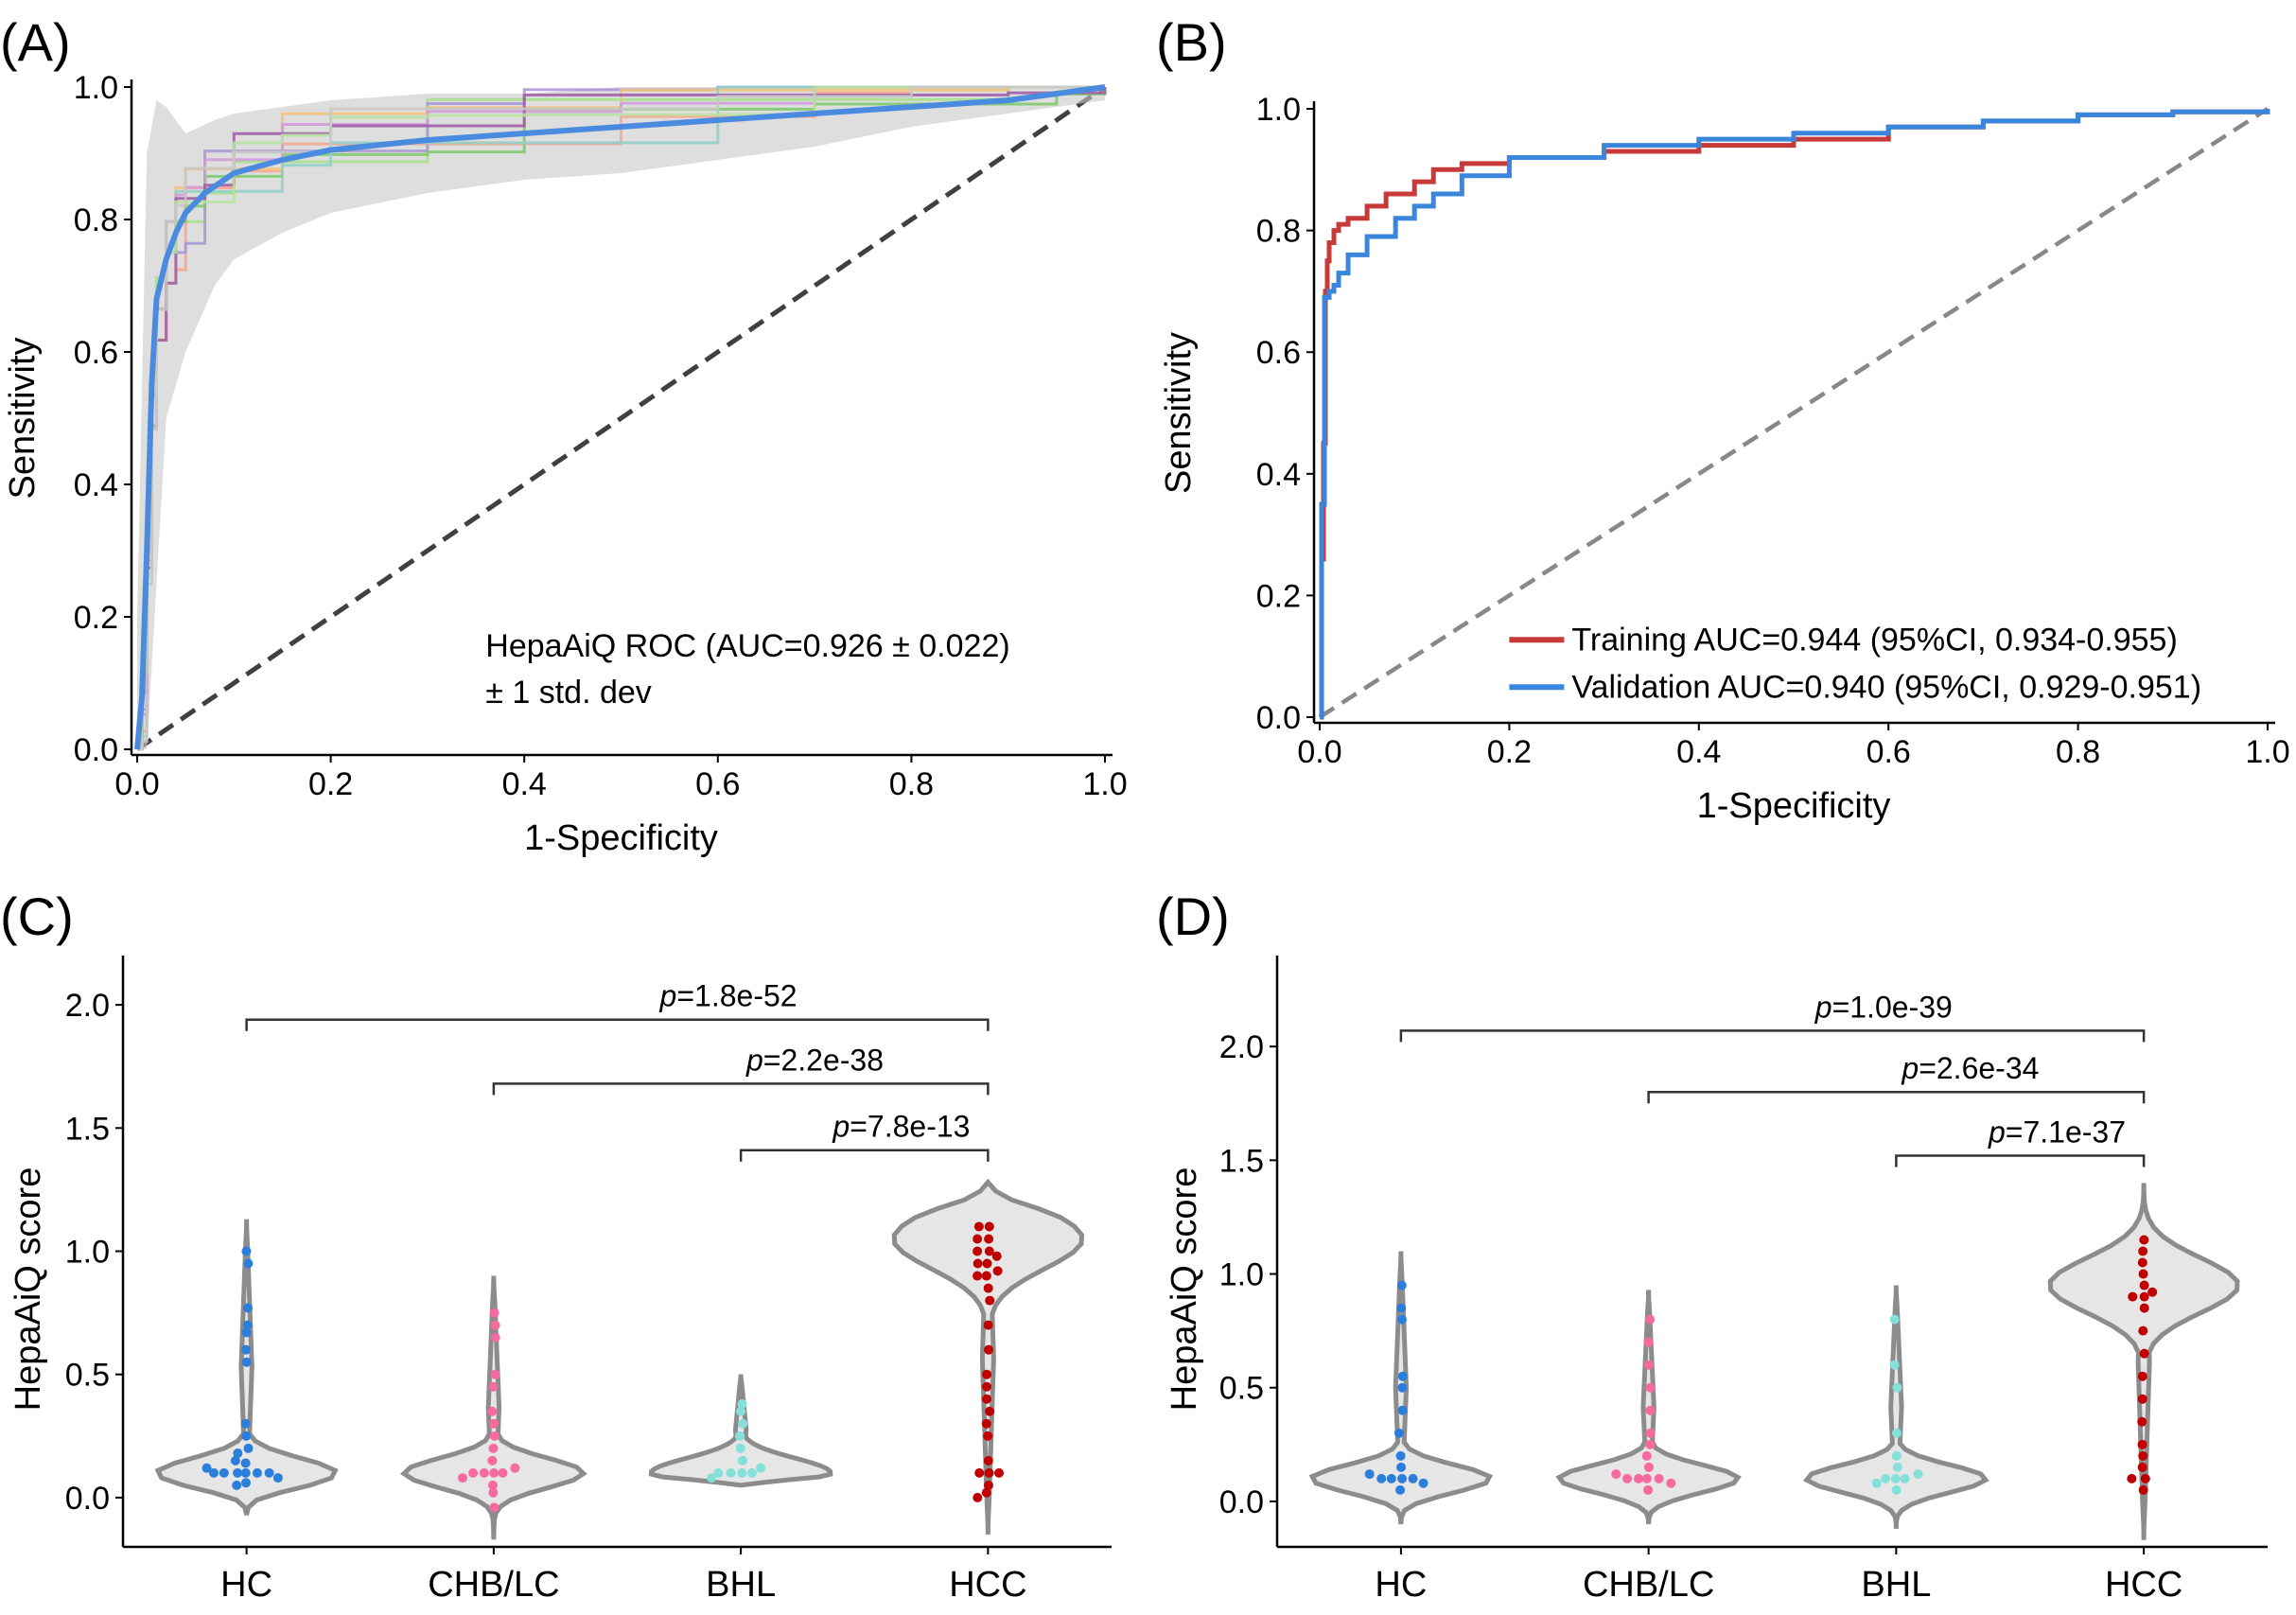 The width and height of the screenshot is (2296, 1615). Describe the element at coordinates (1179, 413) in the screenshot. I see `y-axis-title: Sensitivity` at that location.